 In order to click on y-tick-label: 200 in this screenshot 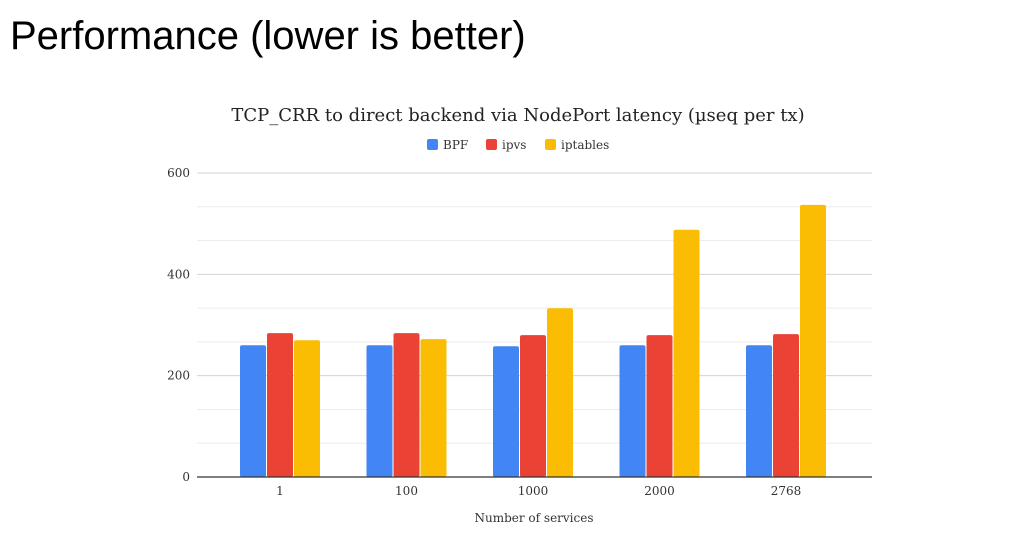, I will do `click(178, 376)`.